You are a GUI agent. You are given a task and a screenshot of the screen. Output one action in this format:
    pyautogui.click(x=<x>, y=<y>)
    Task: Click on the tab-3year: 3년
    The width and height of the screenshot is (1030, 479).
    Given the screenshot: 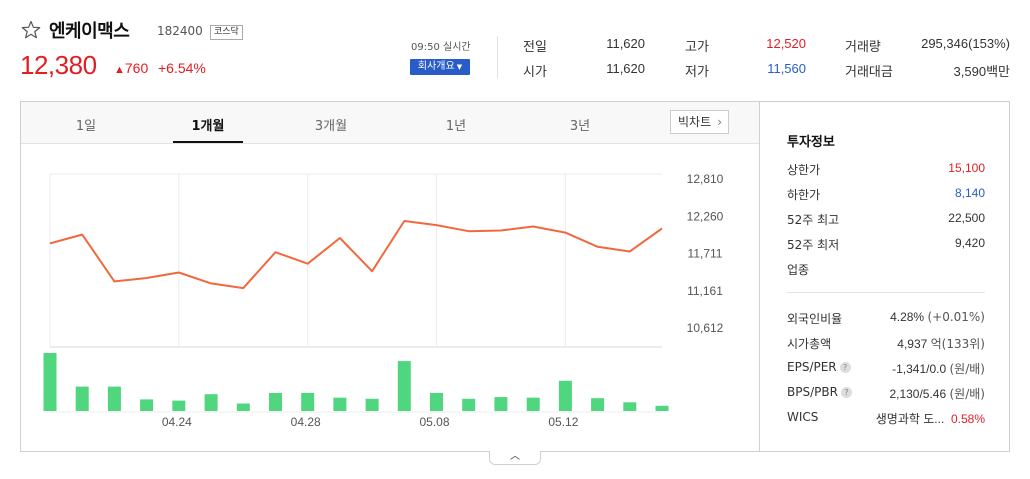 What is the action you would take?
    pyautogui.click(x=580, y=126)
    